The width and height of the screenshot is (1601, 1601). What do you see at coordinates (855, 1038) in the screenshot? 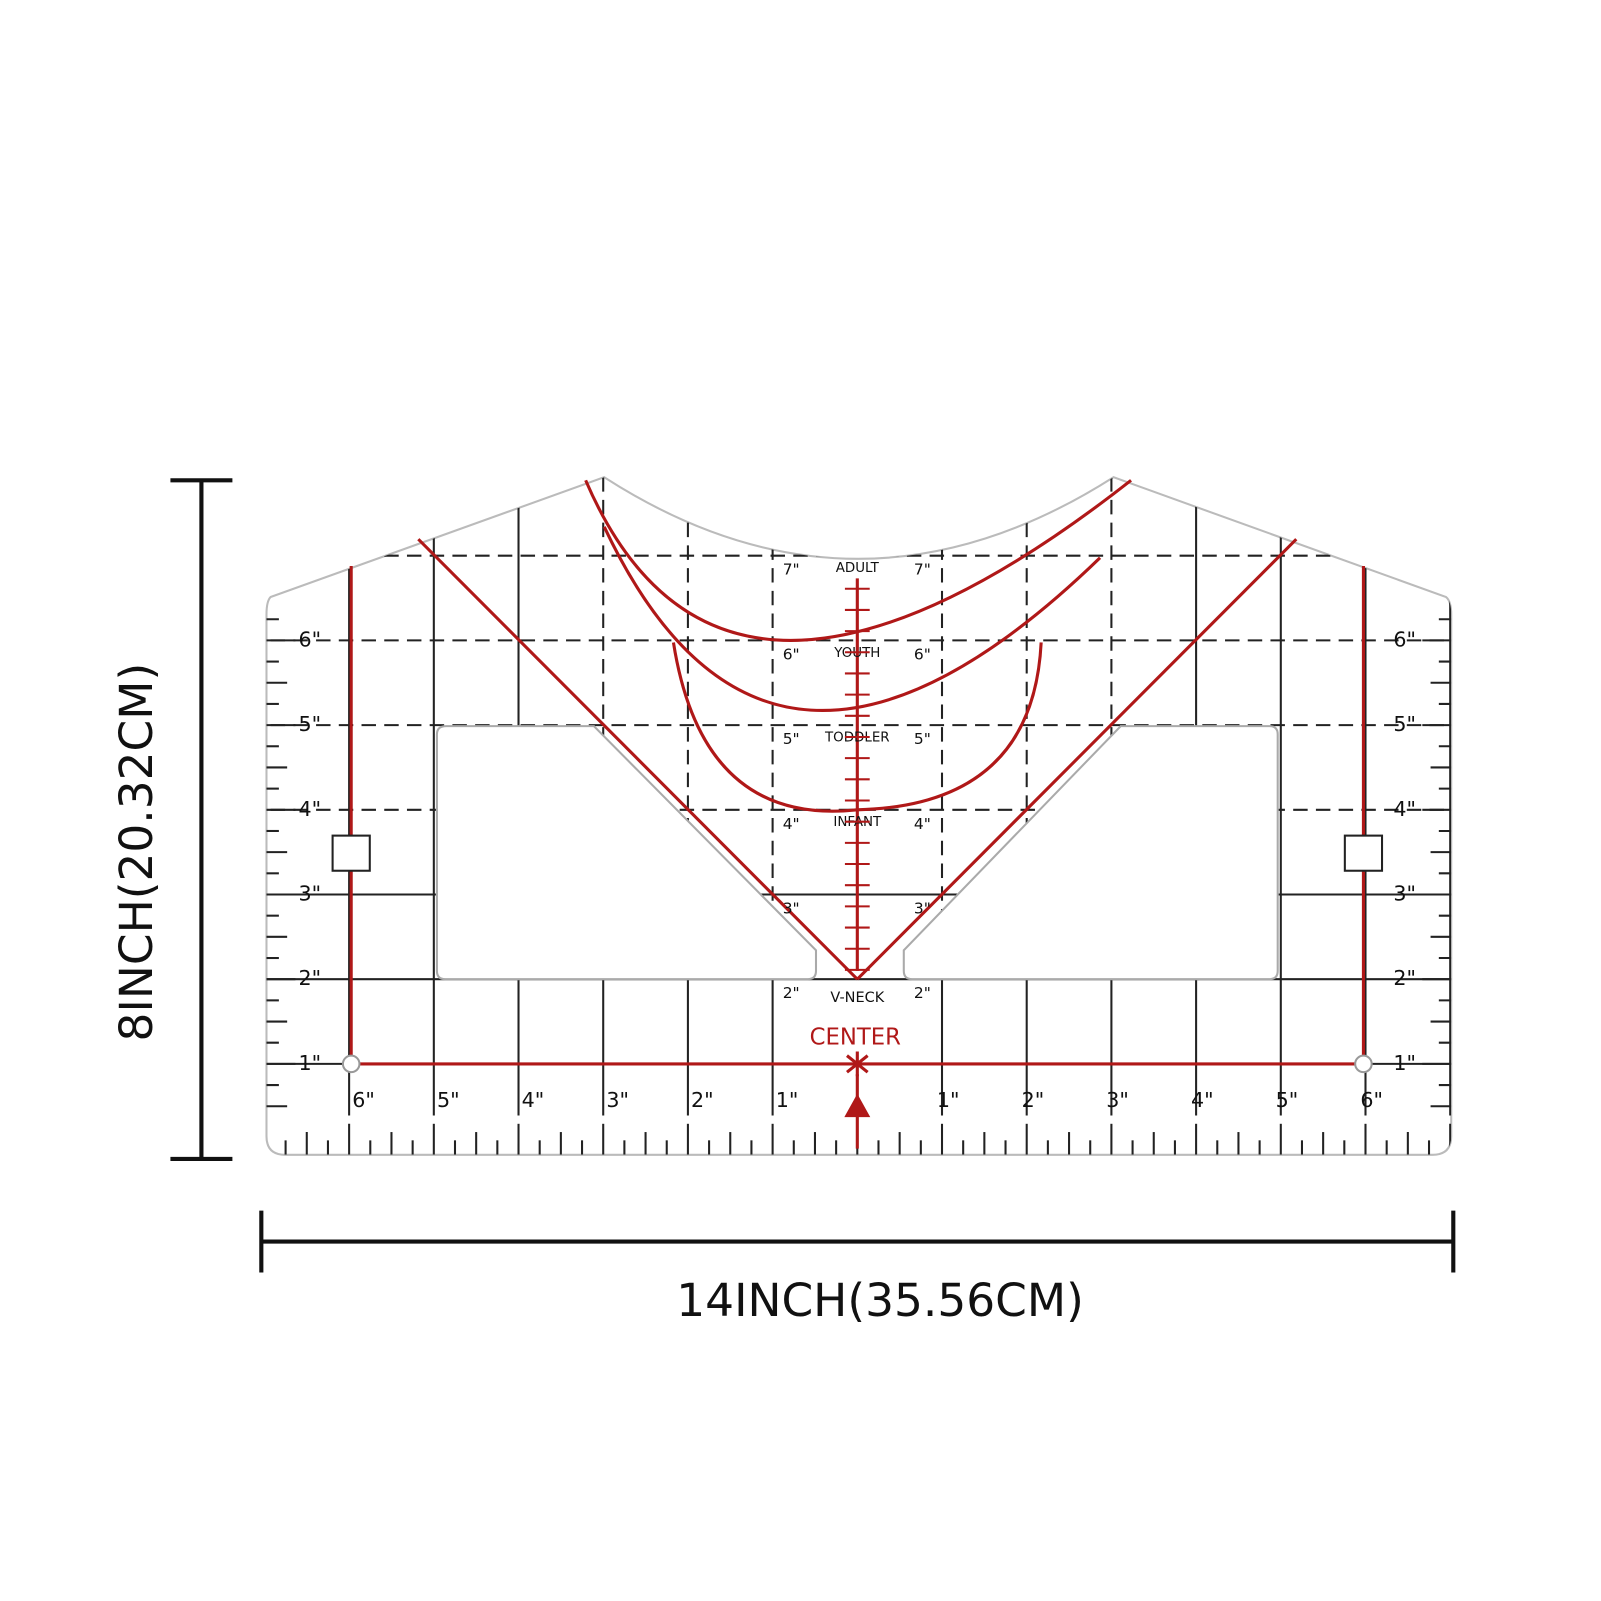
I see `center-label: CENTER` at bounding box center [855, 1038].